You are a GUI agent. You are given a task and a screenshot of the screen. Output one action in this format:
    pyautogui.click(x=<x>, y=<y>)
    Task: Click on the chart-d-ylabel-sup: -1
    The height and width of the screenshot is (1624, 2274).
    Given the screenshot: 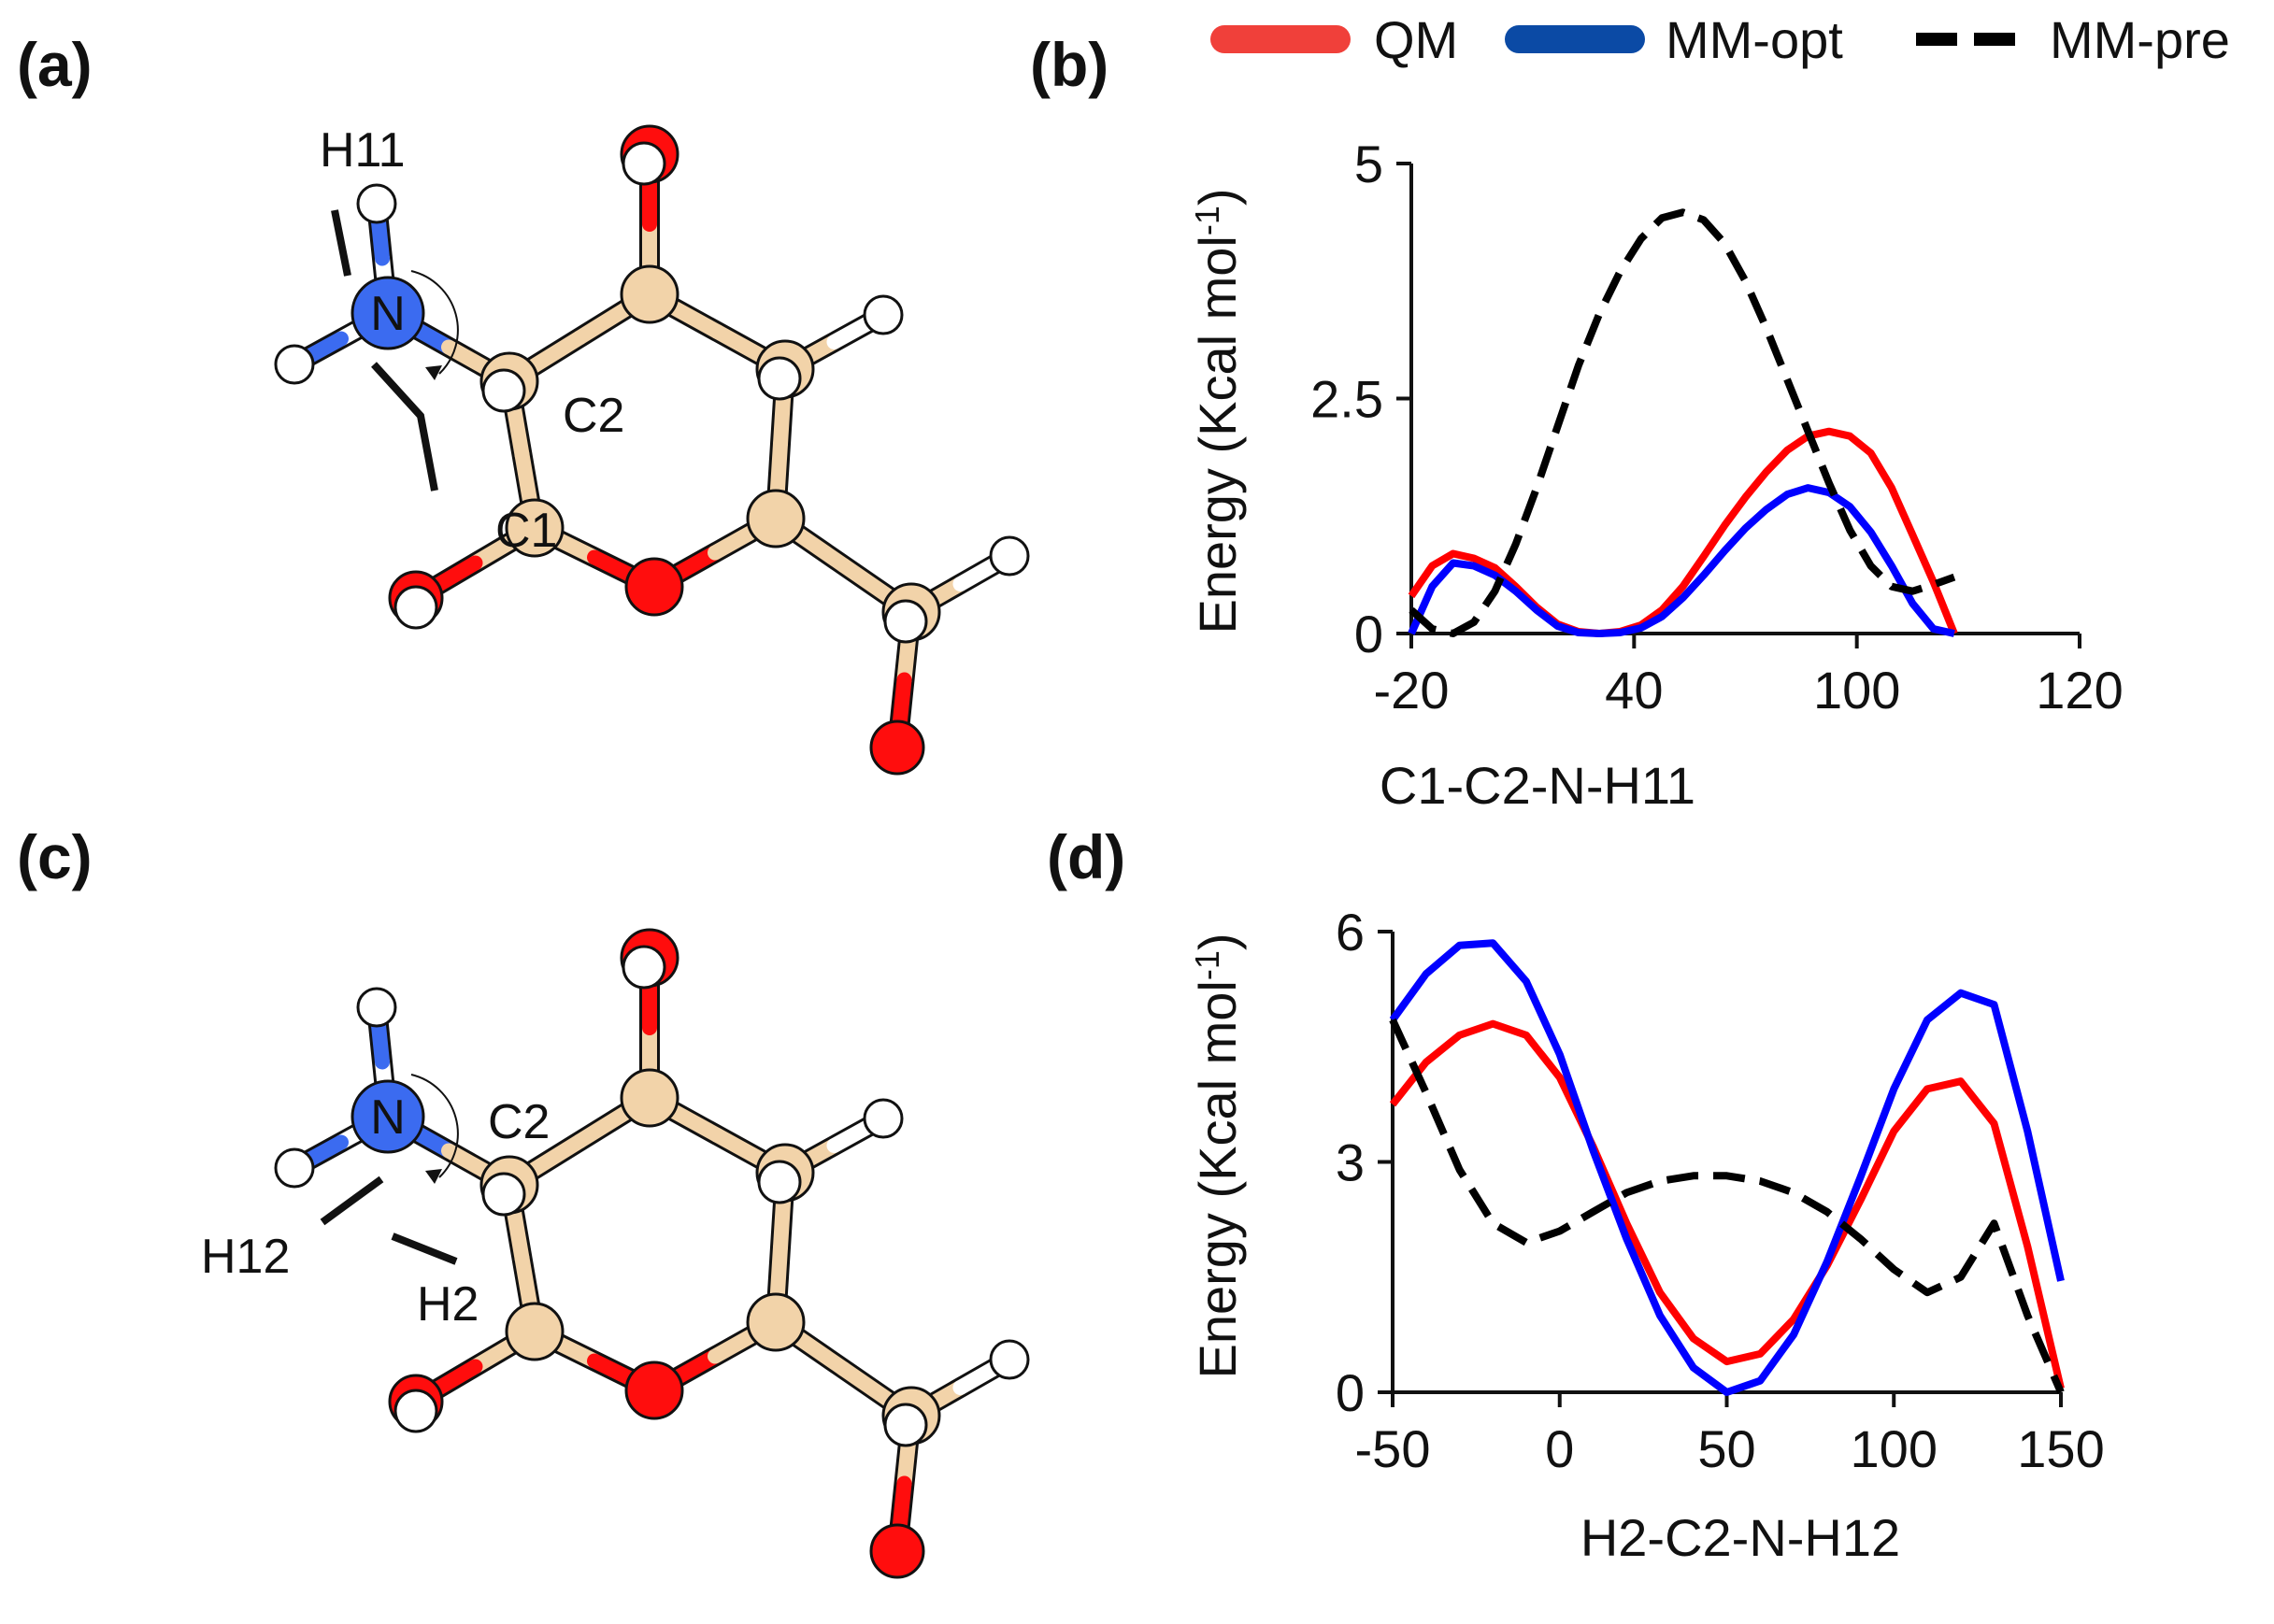 What is the action you would take?
    pyautogui.click(x=1207, y=965)
    